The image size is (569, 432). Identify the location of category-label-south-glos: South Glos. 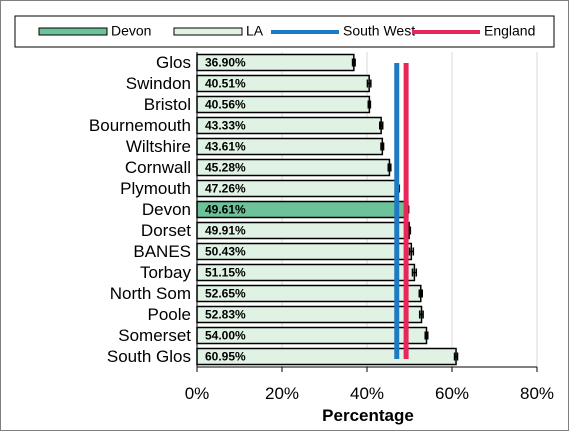
(149, 356).